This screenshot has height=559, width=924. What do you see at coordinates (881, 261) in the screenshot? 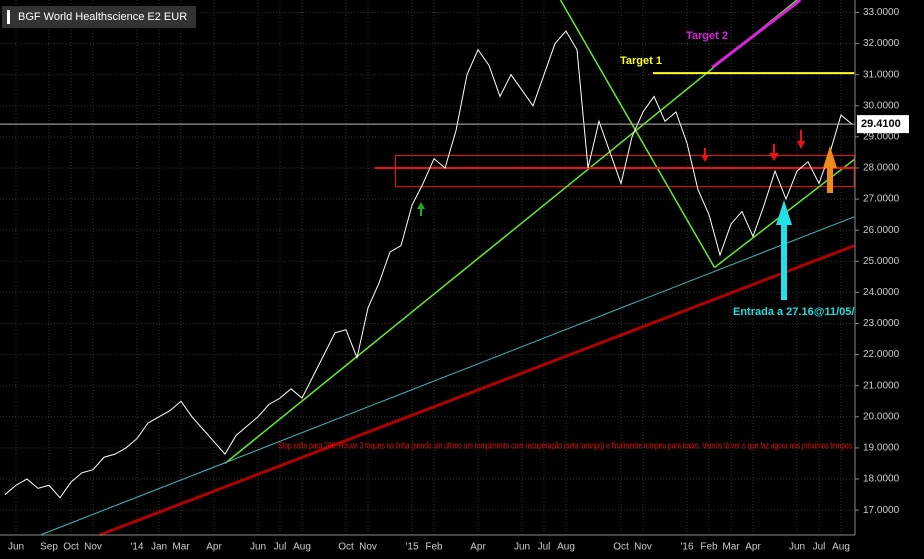
I see `y-tick-label: 25.0000` at bounding box center [881, 261].